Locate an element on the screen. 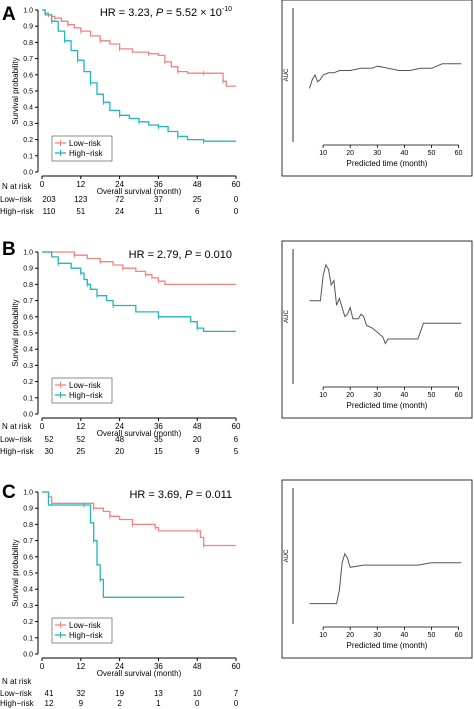 The image size is (474, 709). risk-count-high: 6 is located at coordinates (197, 211).